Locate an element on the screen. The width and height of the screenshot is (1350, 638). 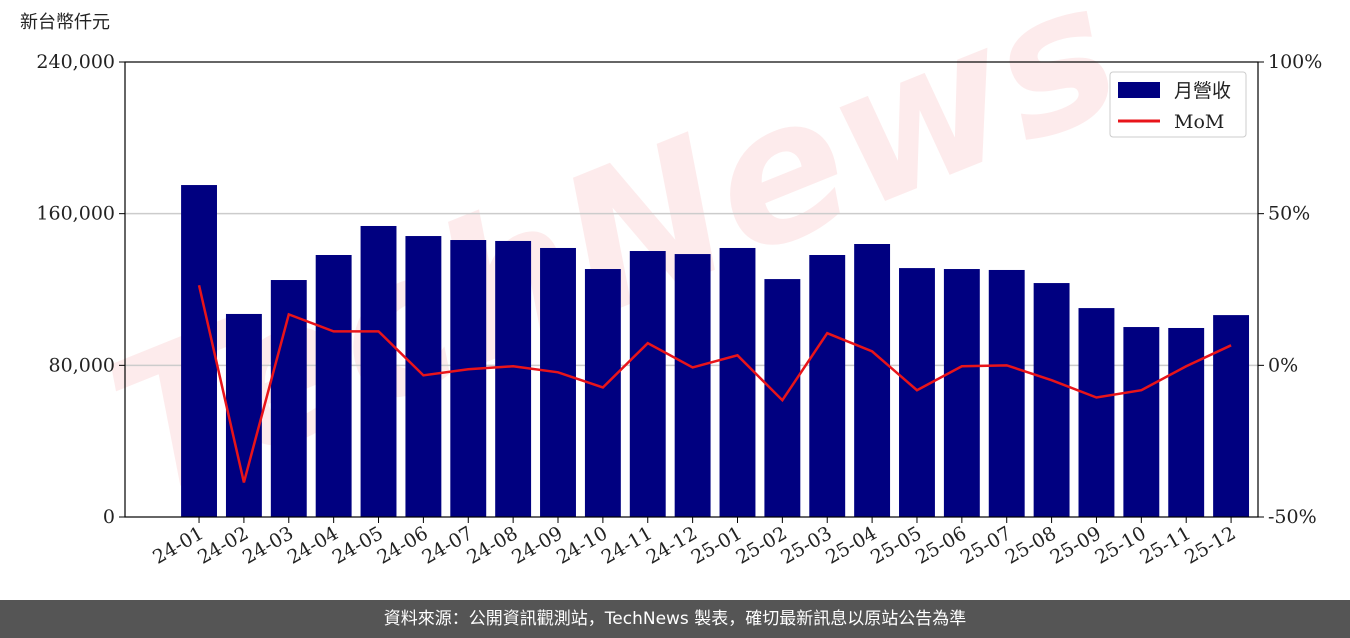
x-tick-label: 25-01 is located at coordinates (717, 545).